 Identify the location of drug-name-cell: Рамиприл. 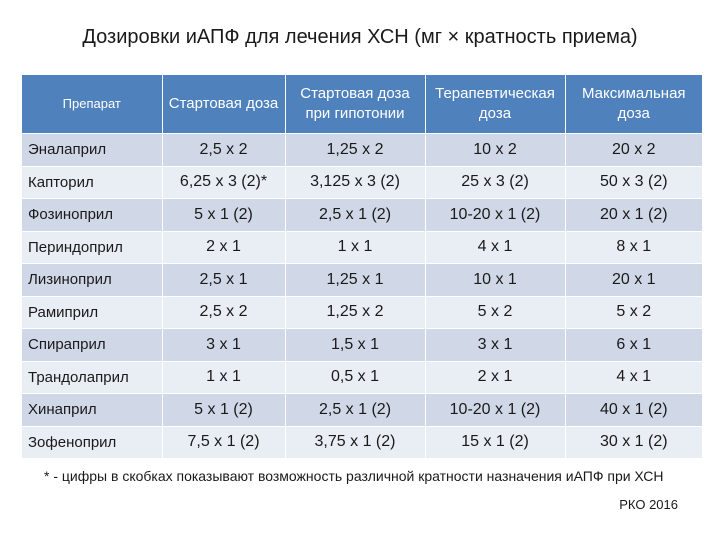
(92, 312).